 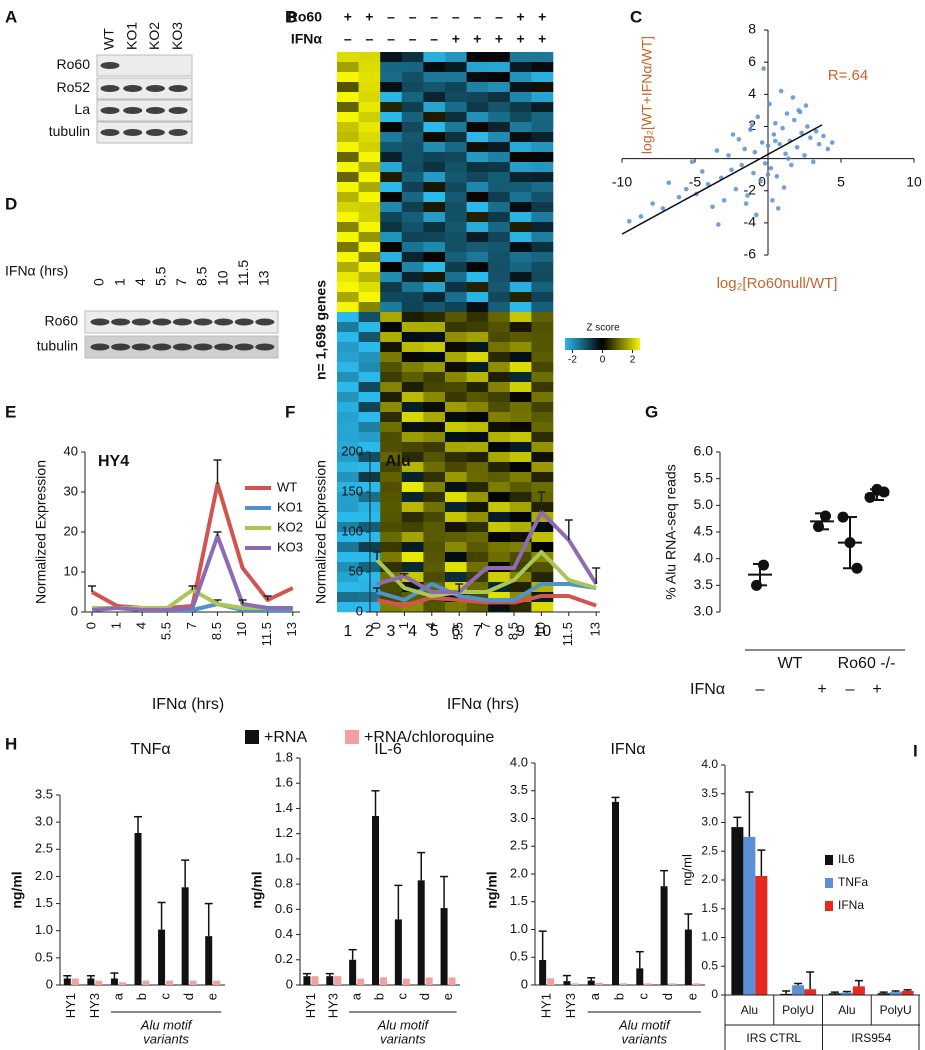 What do you see at coordinates (403, 625) in the screenshot?
I see `x-tick-label: 1` at bounding box center [403, 625].